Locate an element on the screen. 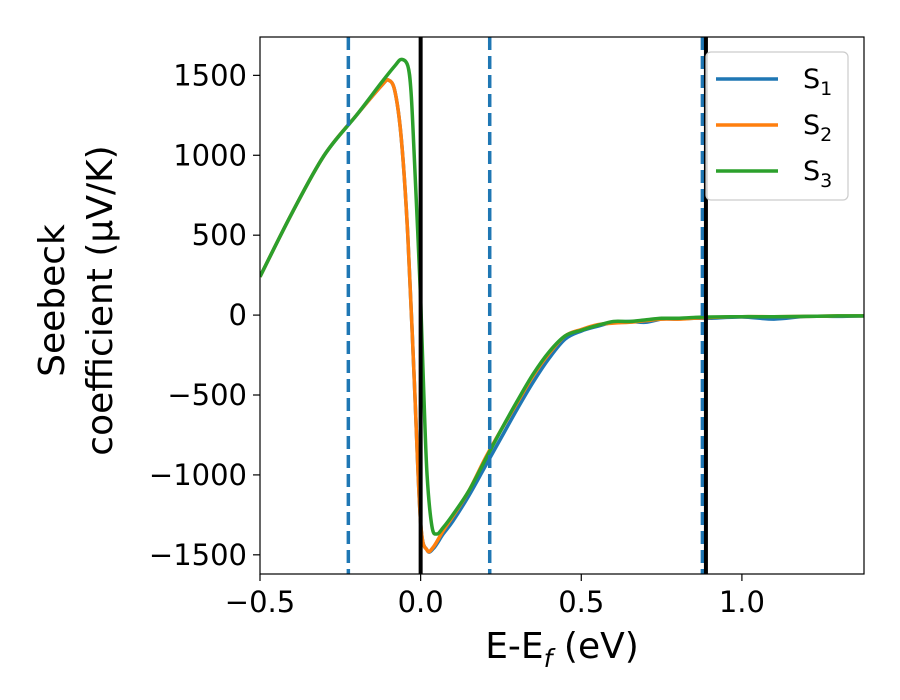 The image size is (900, 700). x-axis-label-text: E-Ef (eV) is located at coordinates (562, 649).